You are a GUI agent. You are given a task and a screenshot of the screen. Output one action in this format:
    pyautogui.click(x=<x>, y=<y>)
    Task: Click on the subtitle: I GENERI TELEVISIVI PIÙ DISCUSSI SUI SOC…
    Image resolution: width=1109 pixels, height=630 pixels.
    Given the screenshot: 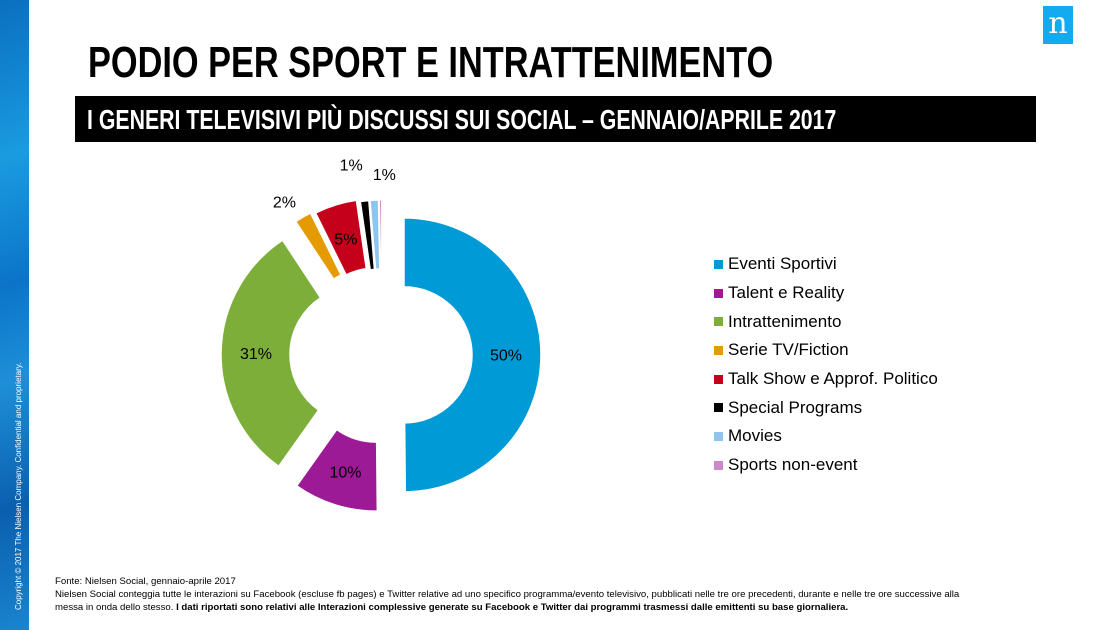 What is the action you would take?
    pyautogui.click(x=462, y=119)
    